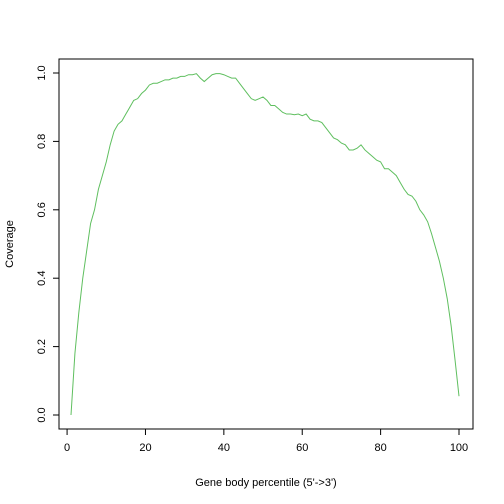 The width and height of the screenshot is (504, 504). Describe the element at coordinates (459, 448) in the screenshot. I see `x-tick-label: 100` at that location.